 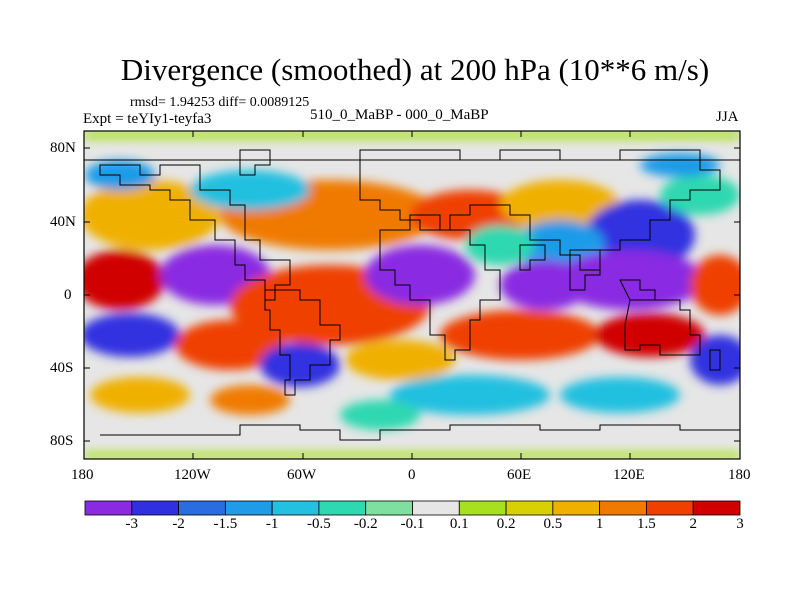 What do you see at coordinates (412, 475) in the screenshot?
I see `x-tick-0: 0` at bounding box center [412, 475].